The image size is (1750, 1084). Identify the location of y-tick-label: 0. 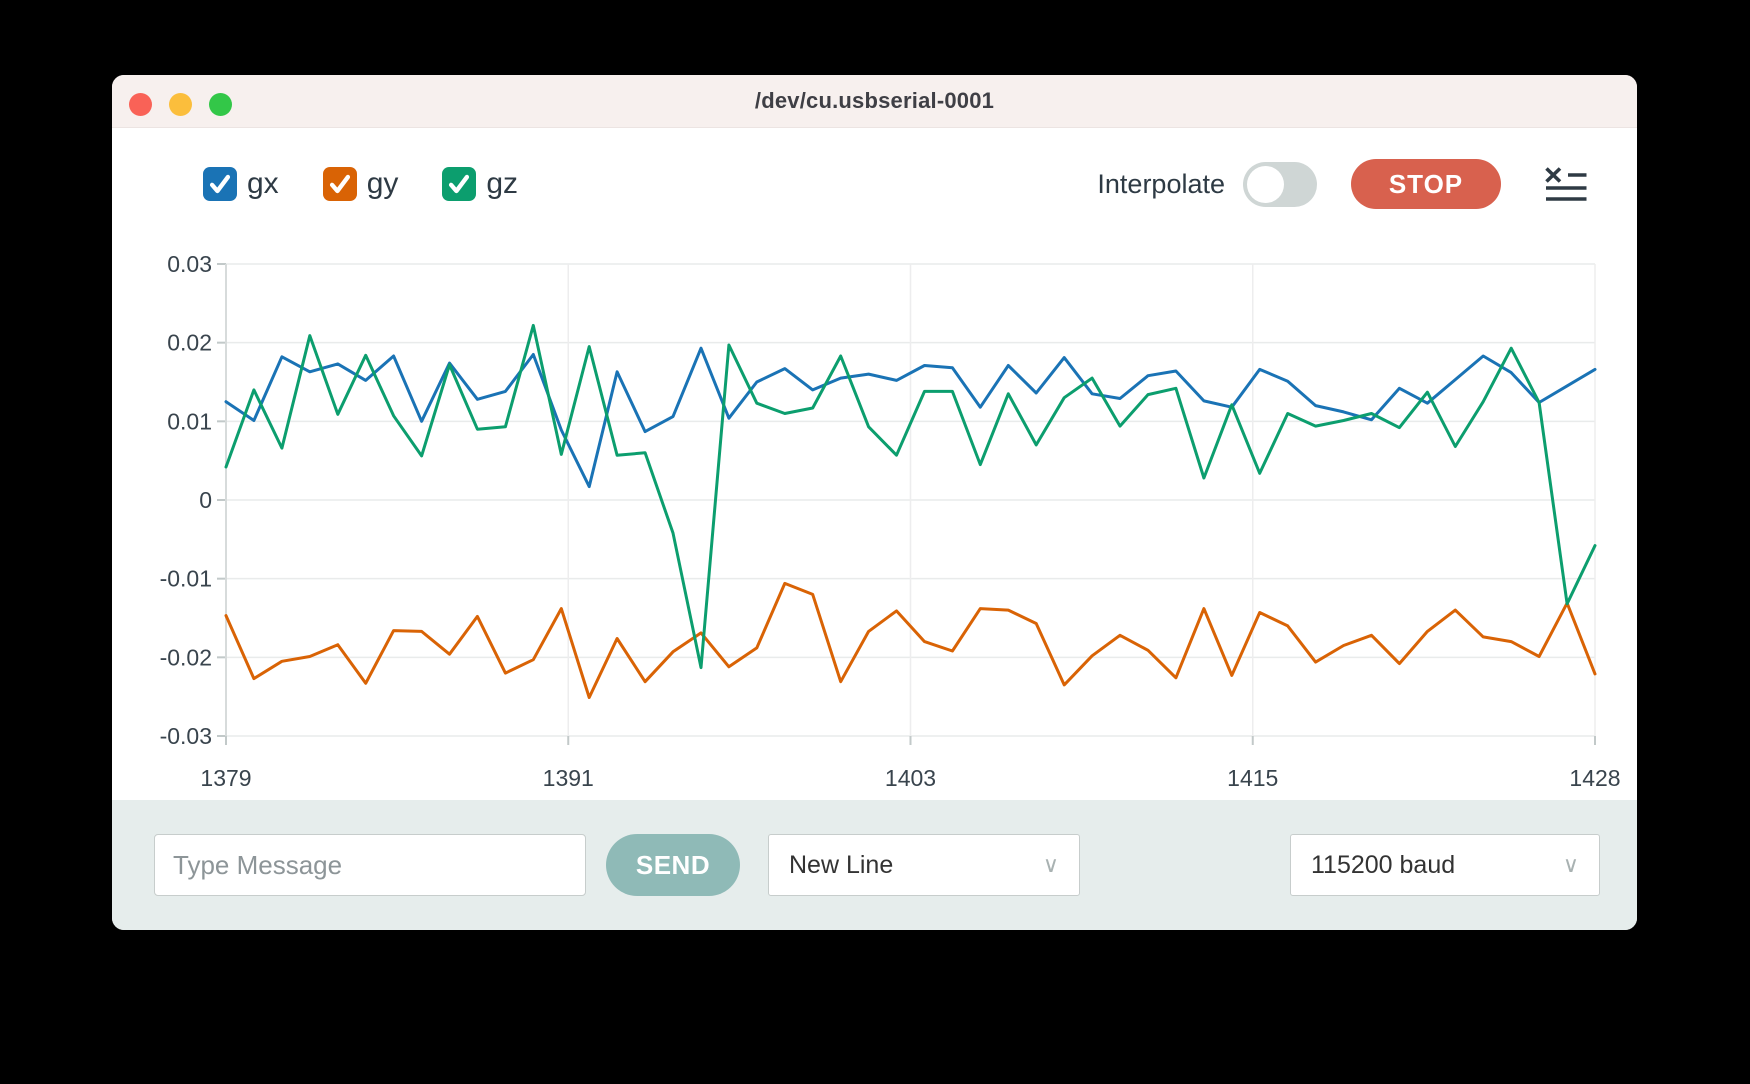
(205, 500).